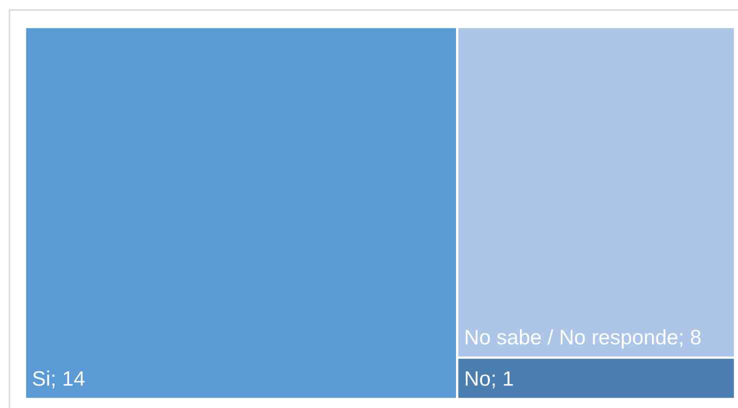  What do you see at coordinates (41, 378) in the screenshot?
I see `category-label: Si` at bounding box center [41, 378].